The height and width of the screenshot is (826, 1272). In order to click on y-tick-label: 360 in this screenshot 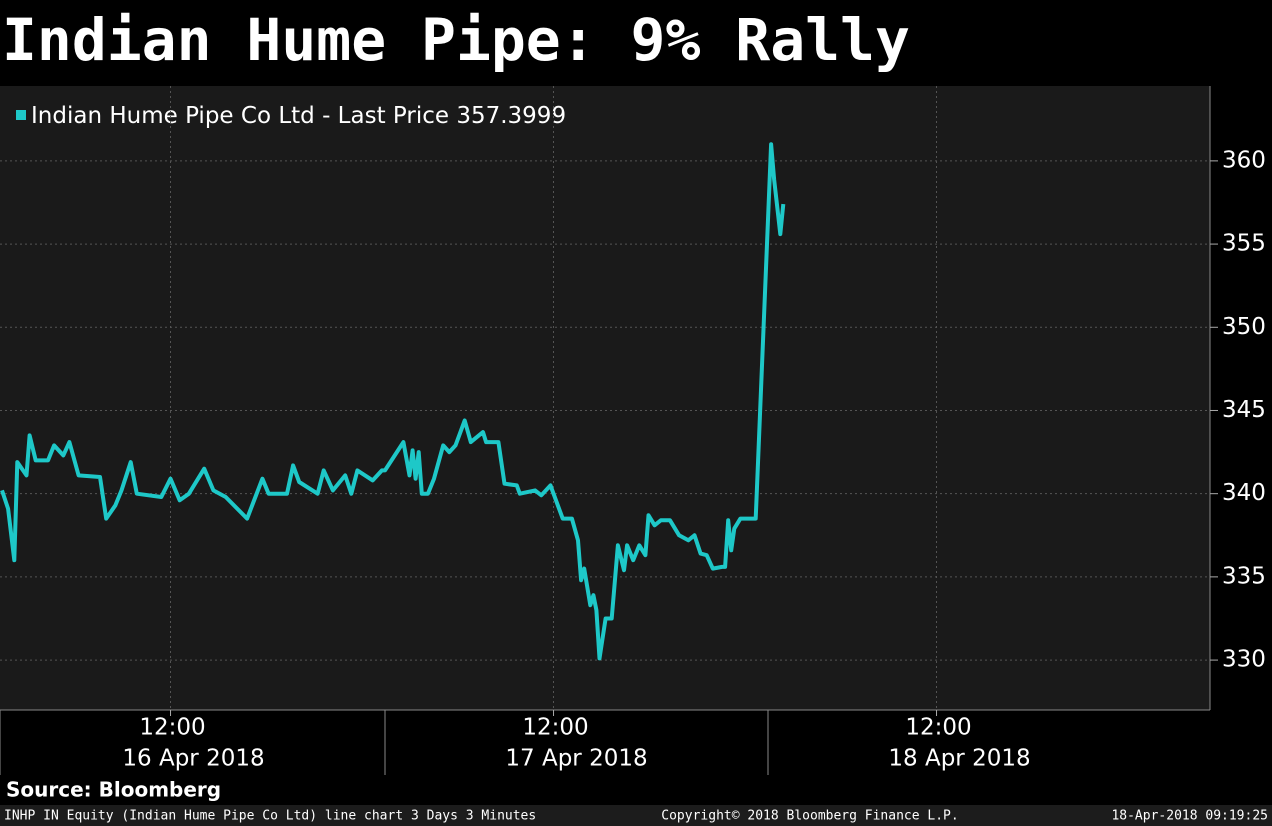, I will do `click(1244, 160)`.